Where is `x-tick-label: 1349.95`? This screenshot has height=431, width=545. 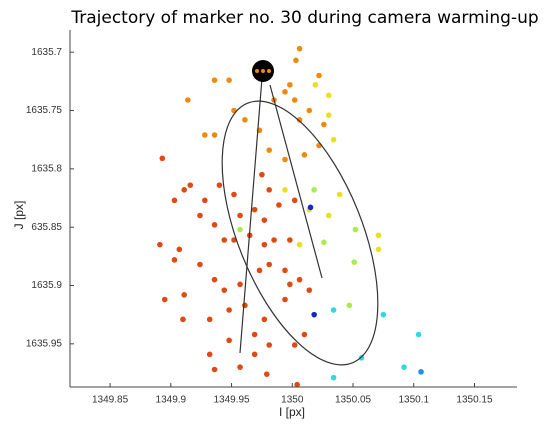 x-tick-label: 1349.95 is located at coordinates (231, 400).